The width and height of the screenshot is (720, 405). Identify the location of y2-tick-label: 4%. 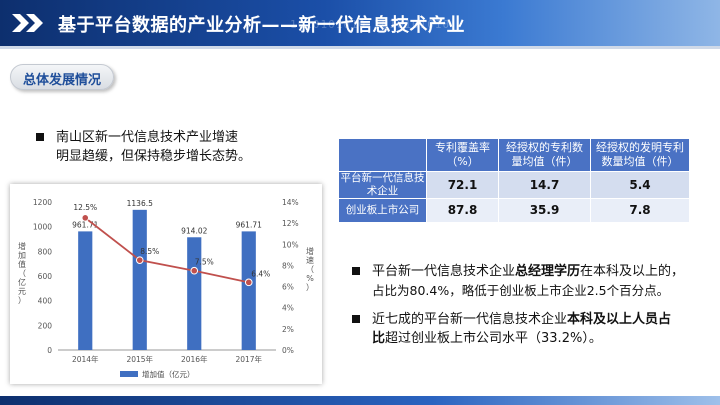
(288, 308).